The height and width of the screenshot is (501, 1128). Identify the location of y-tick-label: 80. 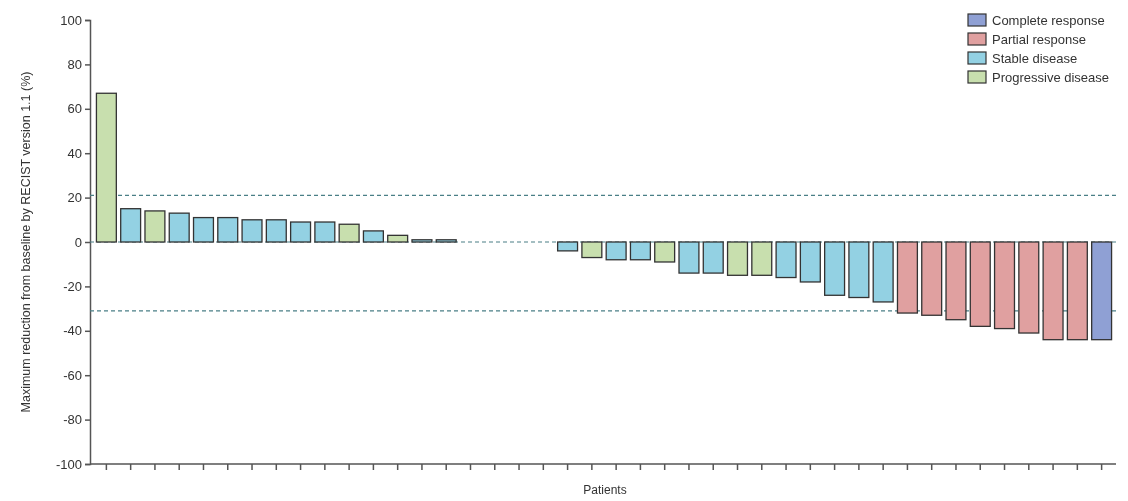
(74, 65).